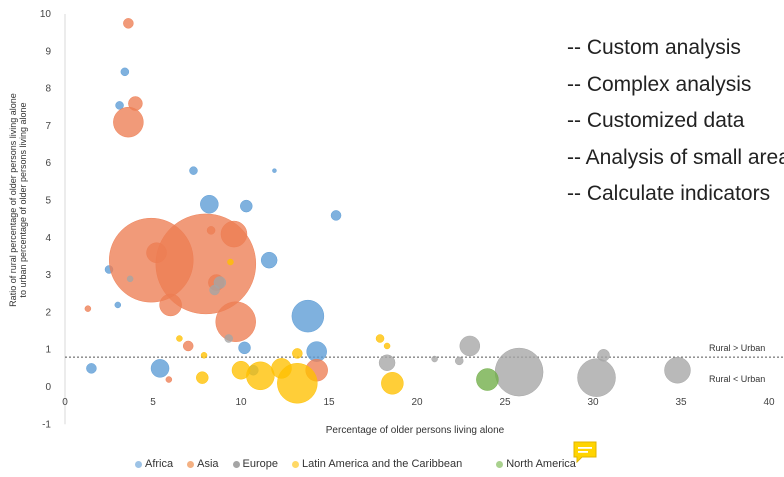 The height and width of the screenshot is (477, 784). Describe the element at coordinates (659, 84) in the screenshot. I see `bullet-item: -- Complex analysis` at that location.